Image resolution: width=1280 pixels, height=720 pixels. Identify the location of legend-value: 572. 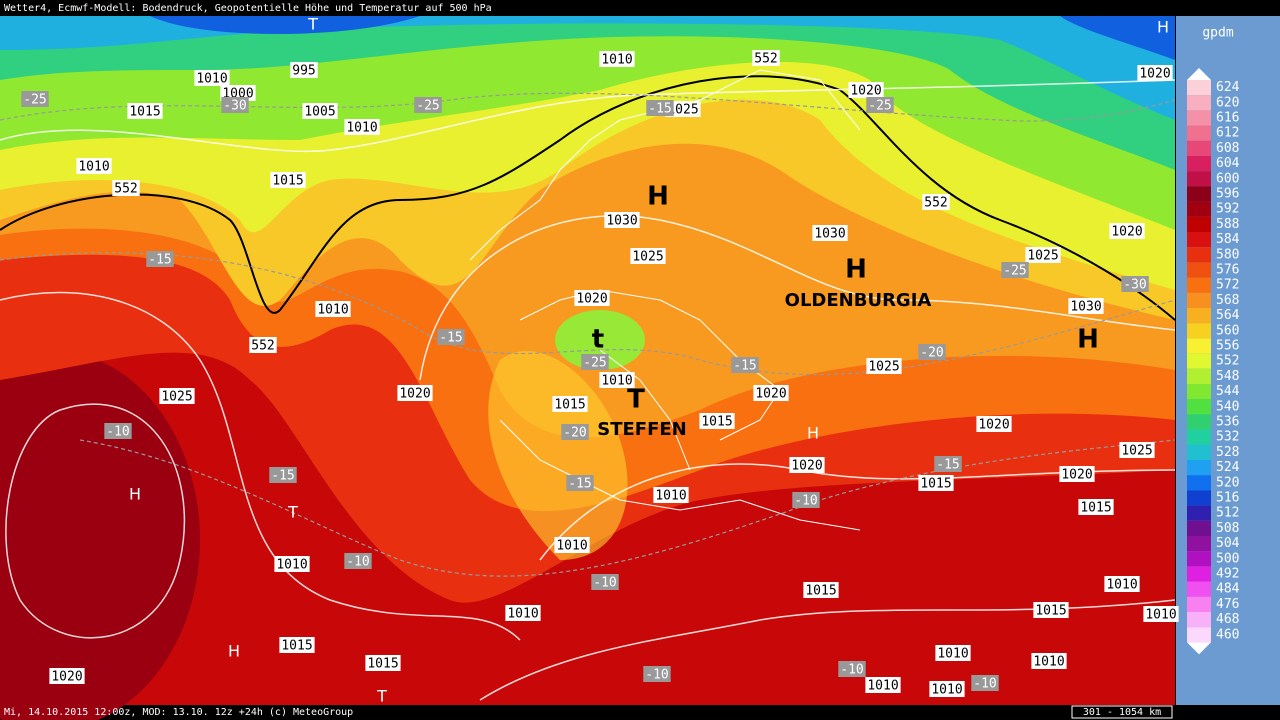
(1227, 285).